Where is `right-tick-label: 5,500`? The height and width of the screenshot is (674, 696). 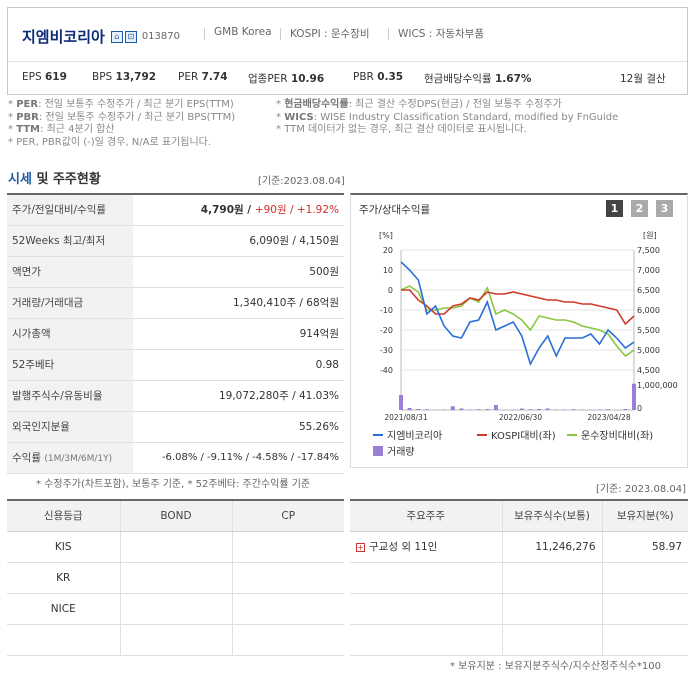 right-tick-label: 5,500 is located at coordinates (648, 330).